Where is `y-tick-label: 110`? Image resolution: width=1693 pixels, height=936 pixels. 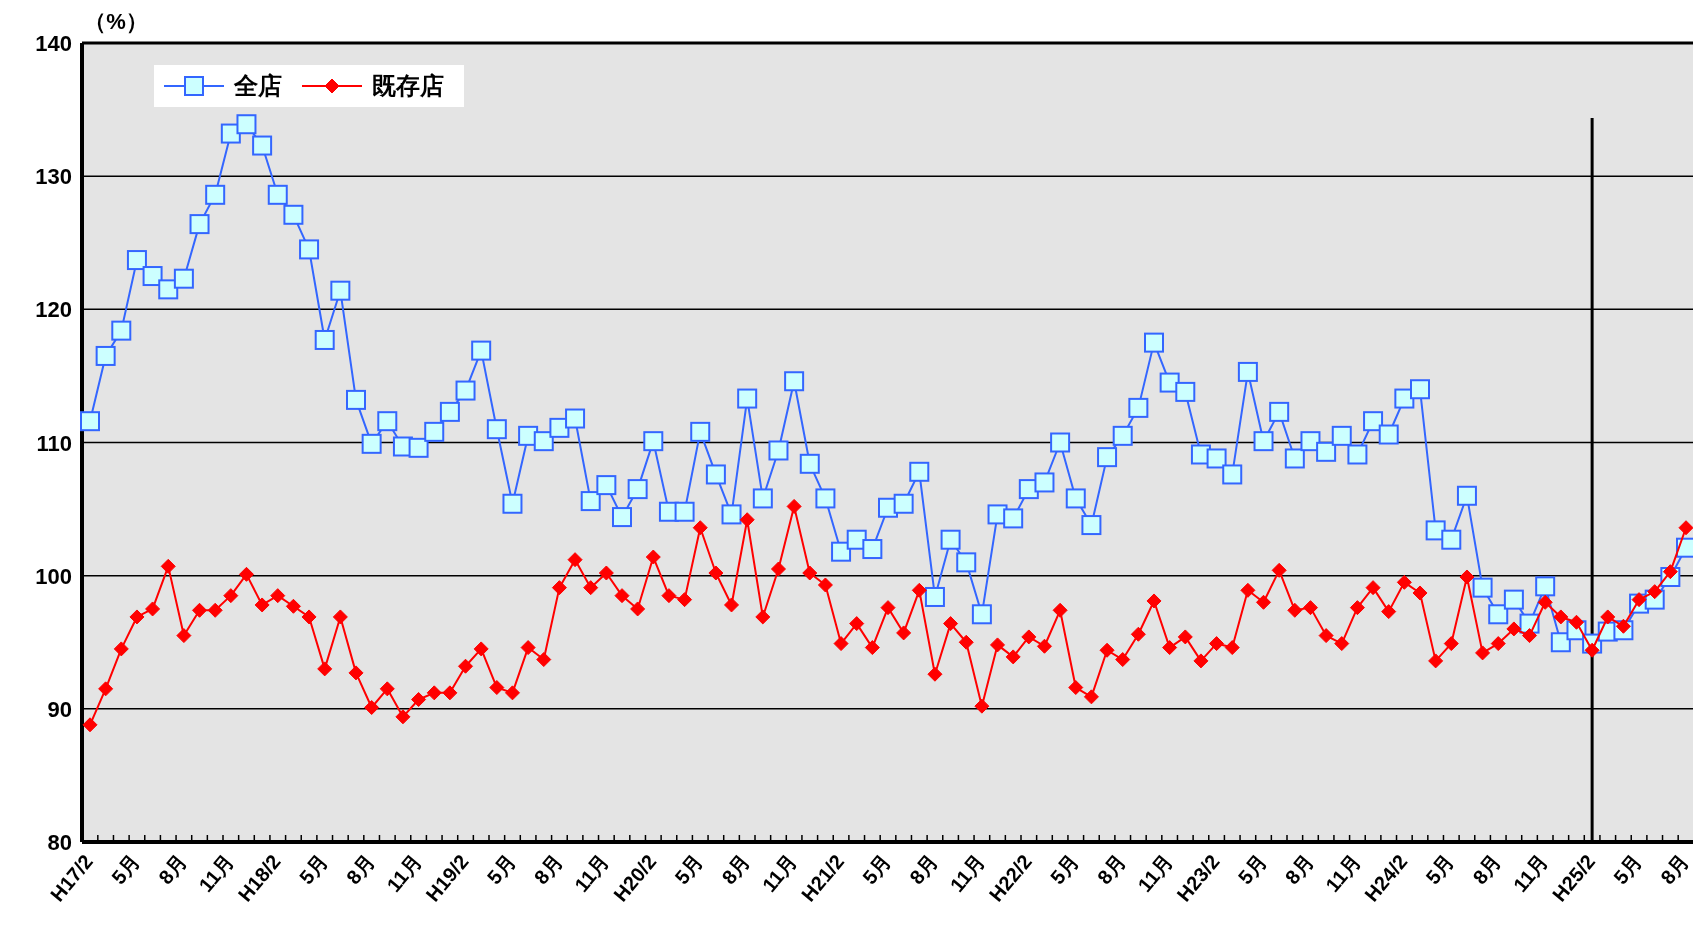 y-tick-label: 110 is located at coordinates (54, 443).